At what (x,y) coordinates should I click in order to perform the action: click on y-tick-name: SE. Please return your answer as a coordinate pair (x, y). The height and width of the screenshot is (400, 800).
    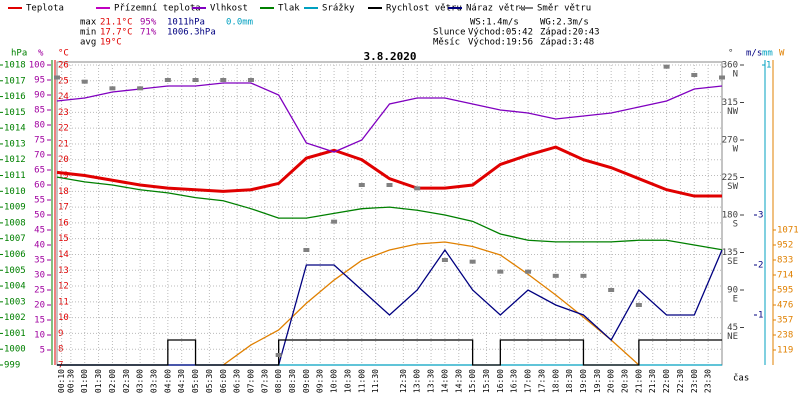
    Looking at the image, I should click on (732, 262).